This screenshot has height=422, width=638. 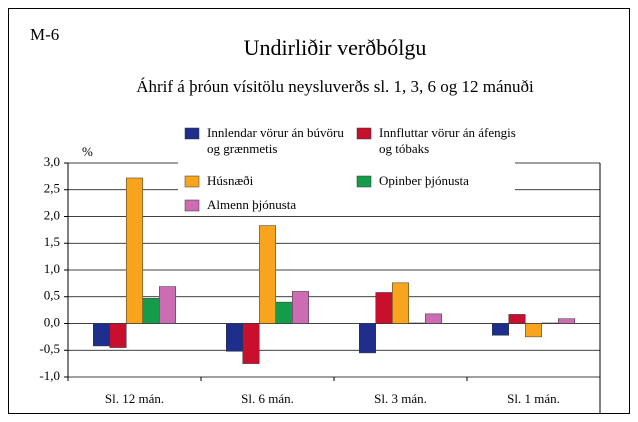 I want to click on legend-label: Húsnæði, so click(x=230, y=180).